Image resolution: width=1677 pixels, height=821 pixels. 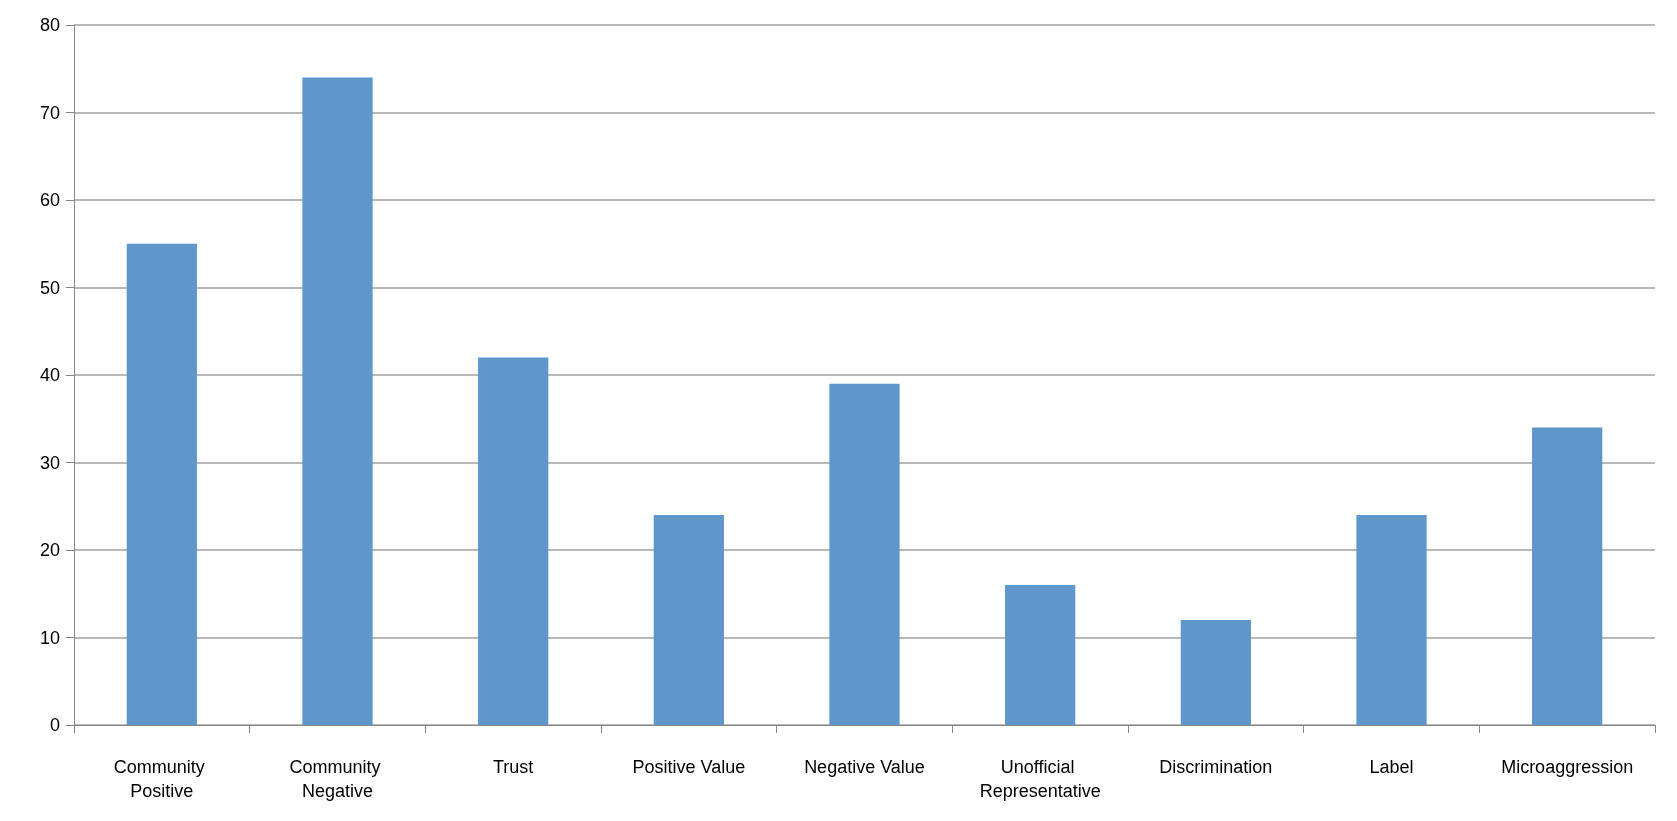 What do you see at coordinates (49, 200) in the screenshot?
I see `y-tick-label: 60` at bounding box center [49, 200].